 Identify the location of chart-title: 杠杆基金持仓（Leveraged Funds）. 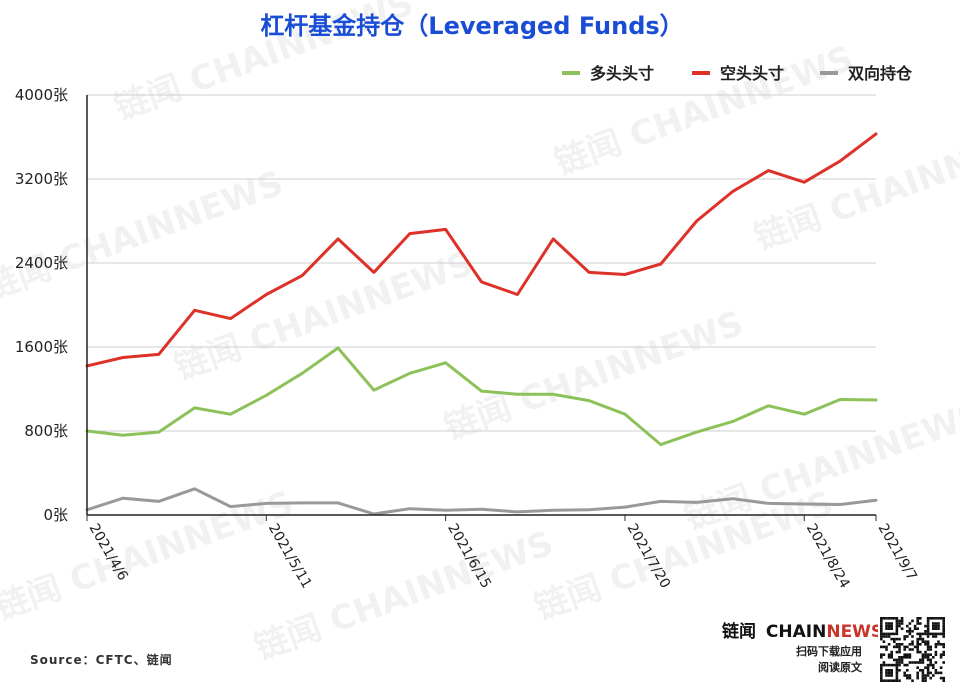
(471, 26).